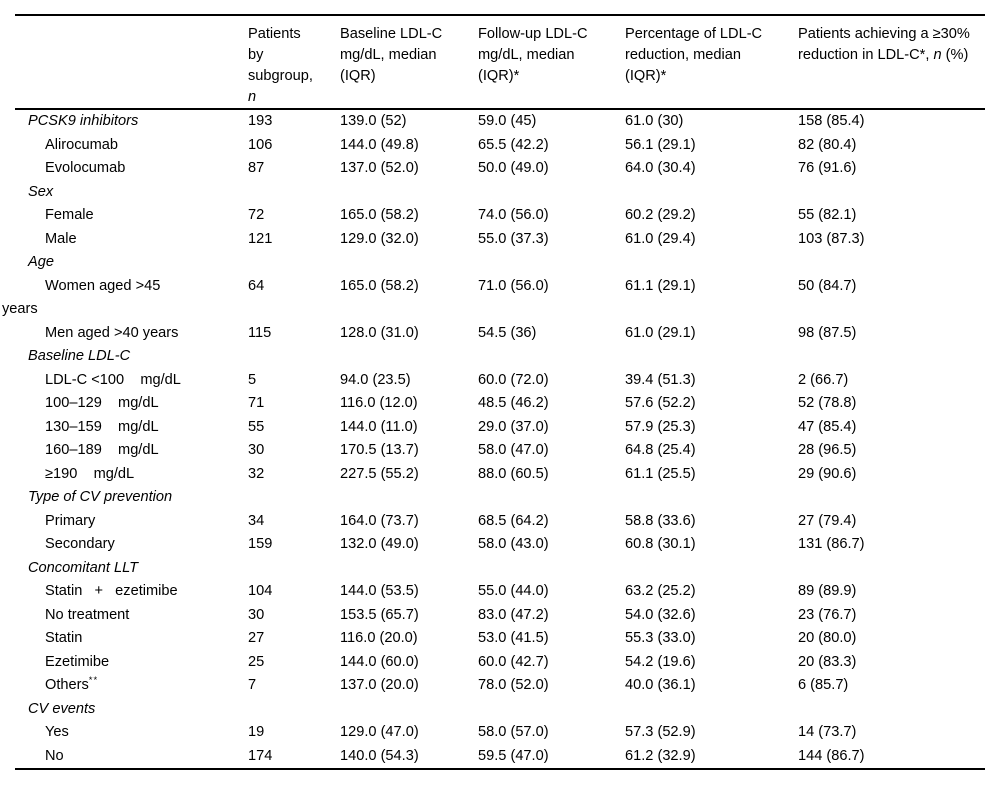 This screenshot has width=1000, height=787. I want to click on data-cell-value: 165.0 (58.2), so click(379, 285).